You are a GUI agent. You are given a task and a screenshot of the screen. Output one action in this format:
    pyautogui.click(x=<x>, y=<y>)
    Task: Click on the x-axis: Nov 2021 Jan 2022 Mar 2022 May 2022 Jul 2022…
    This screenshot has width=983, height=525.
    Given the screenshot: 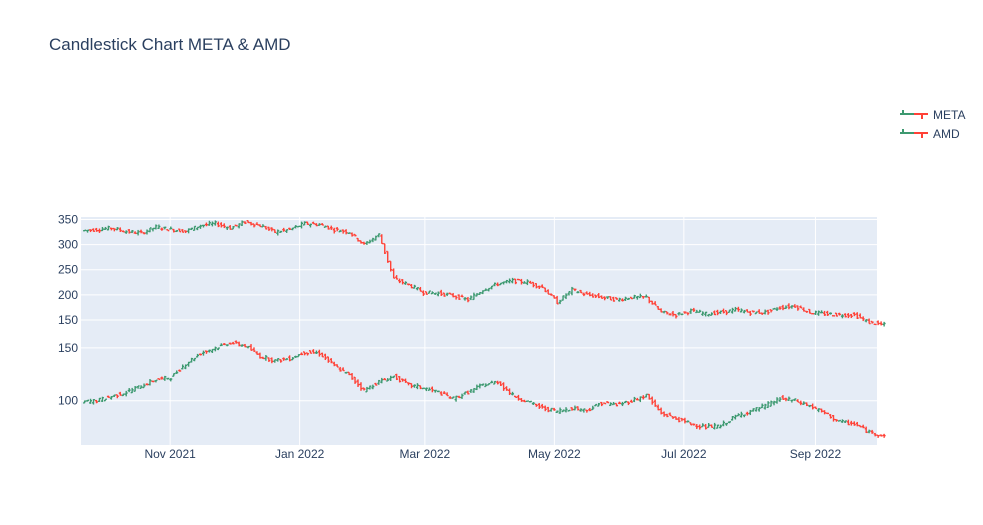 What is the action you would take?
    pyautogui.click(x=492, y=454)
    